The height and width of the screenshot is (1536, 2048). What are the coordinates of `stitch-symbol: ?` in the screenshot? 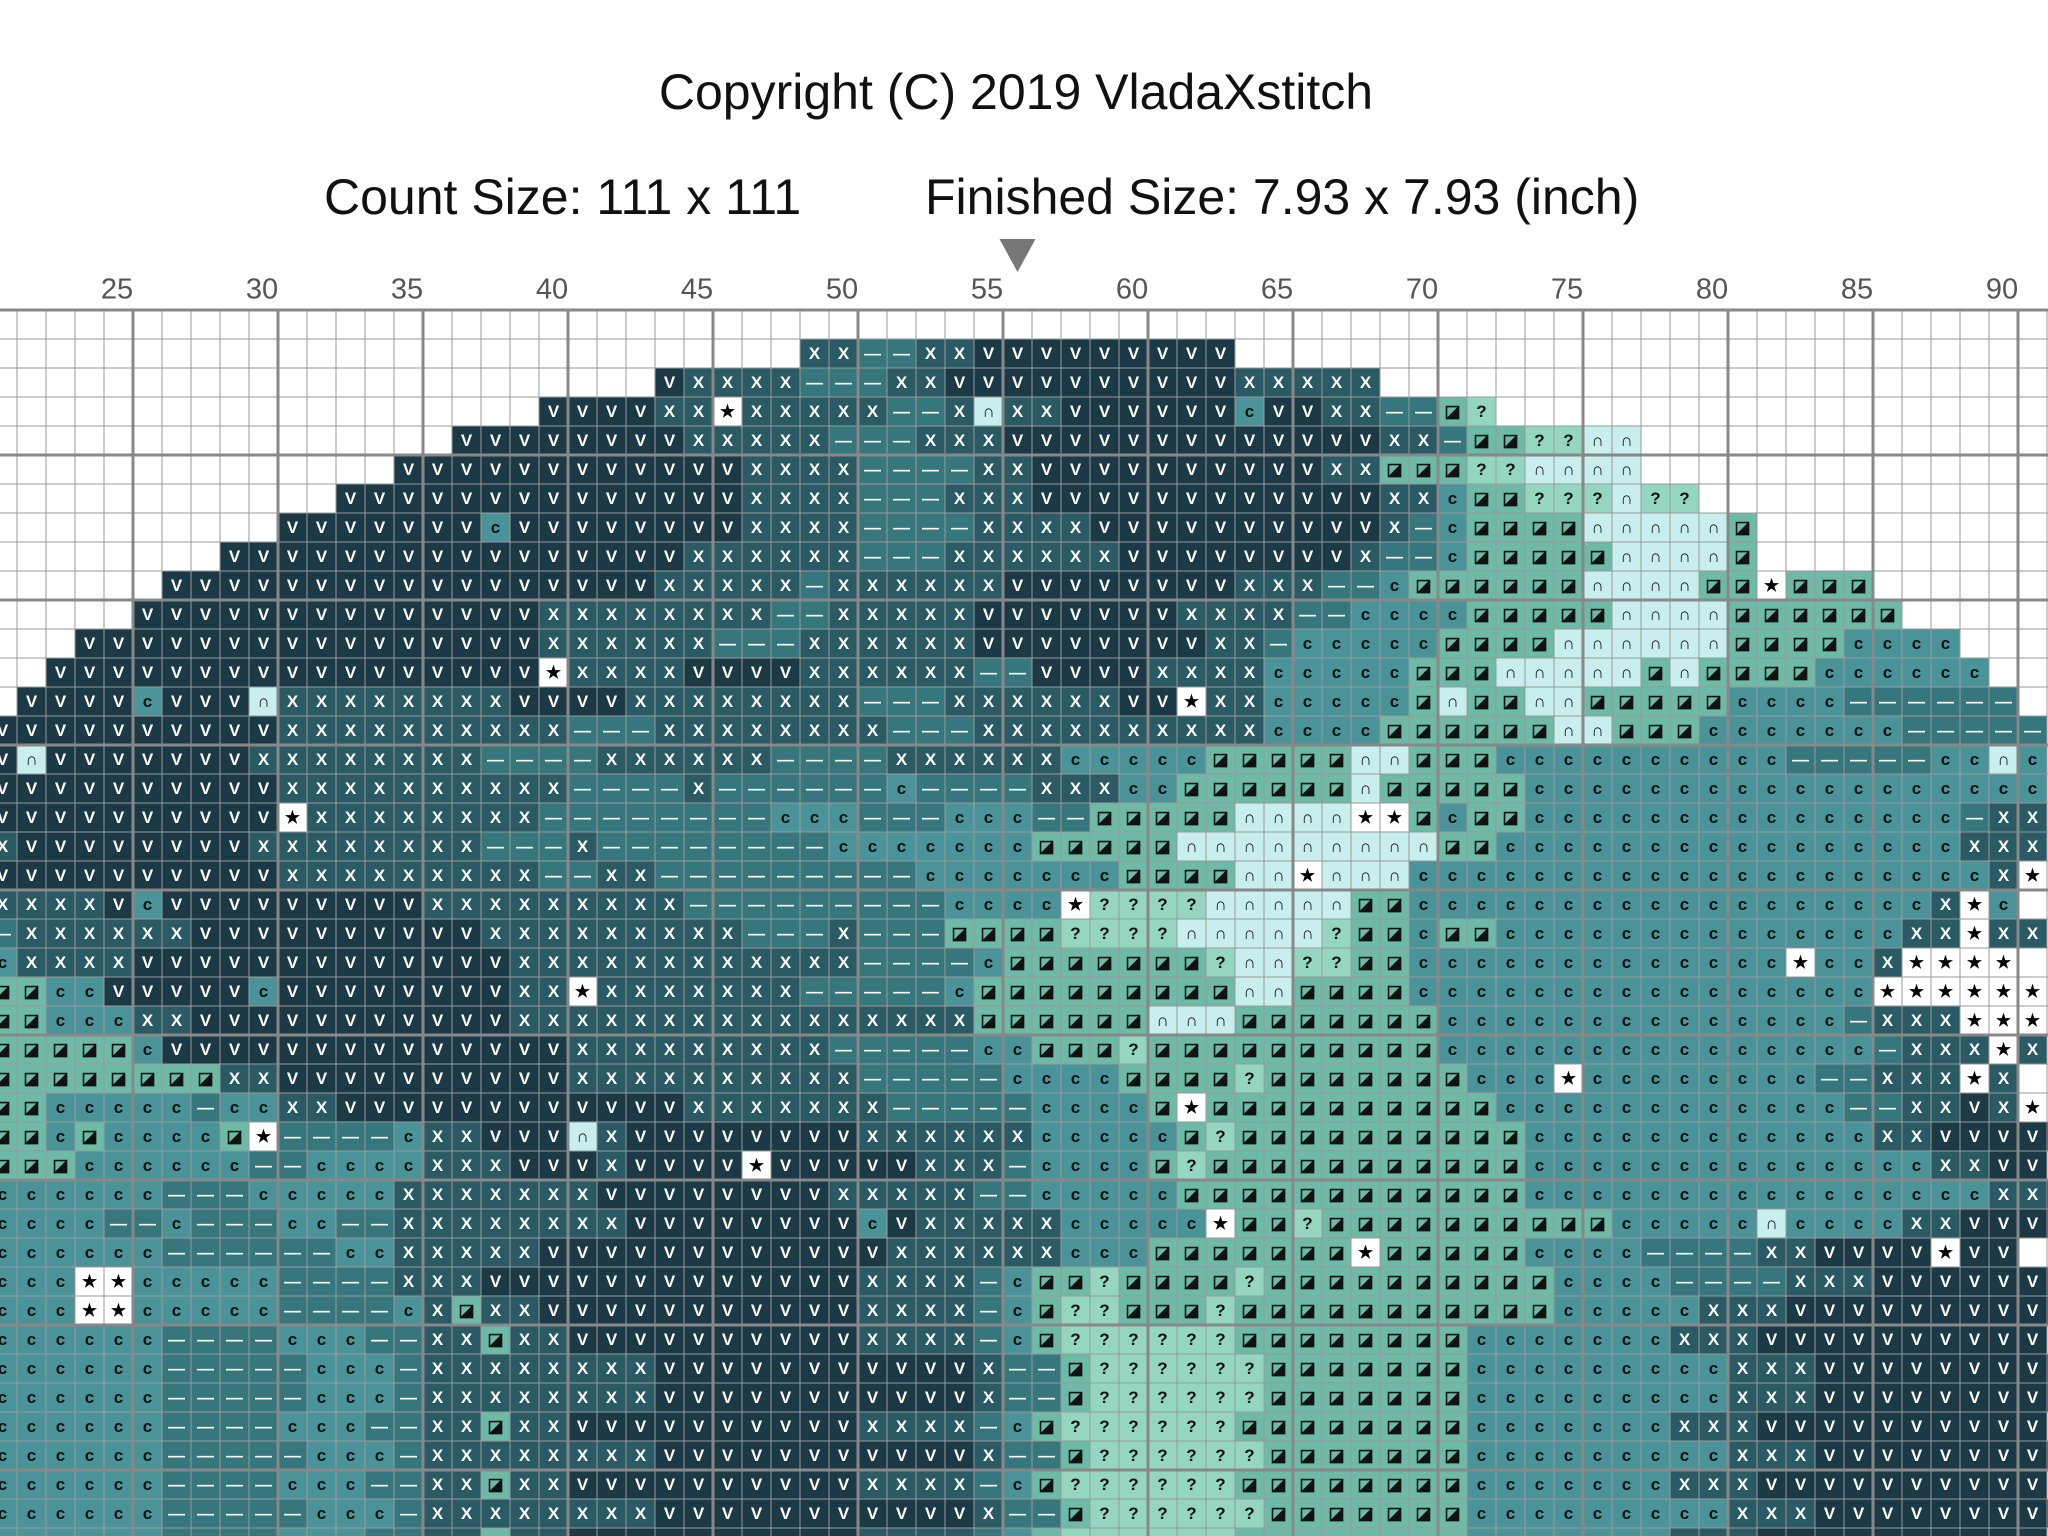 It's located at (1249, 1078).